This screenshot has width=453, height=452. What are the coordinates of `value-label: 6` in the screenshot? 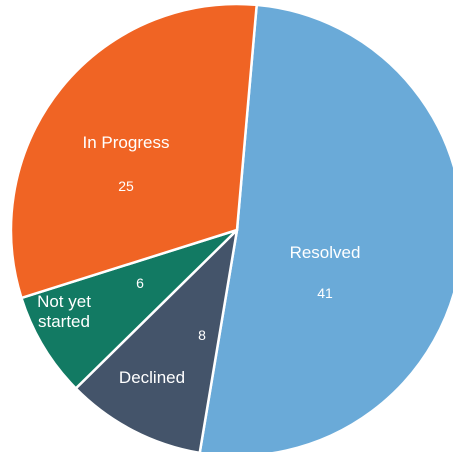 It's located at (140, 283).